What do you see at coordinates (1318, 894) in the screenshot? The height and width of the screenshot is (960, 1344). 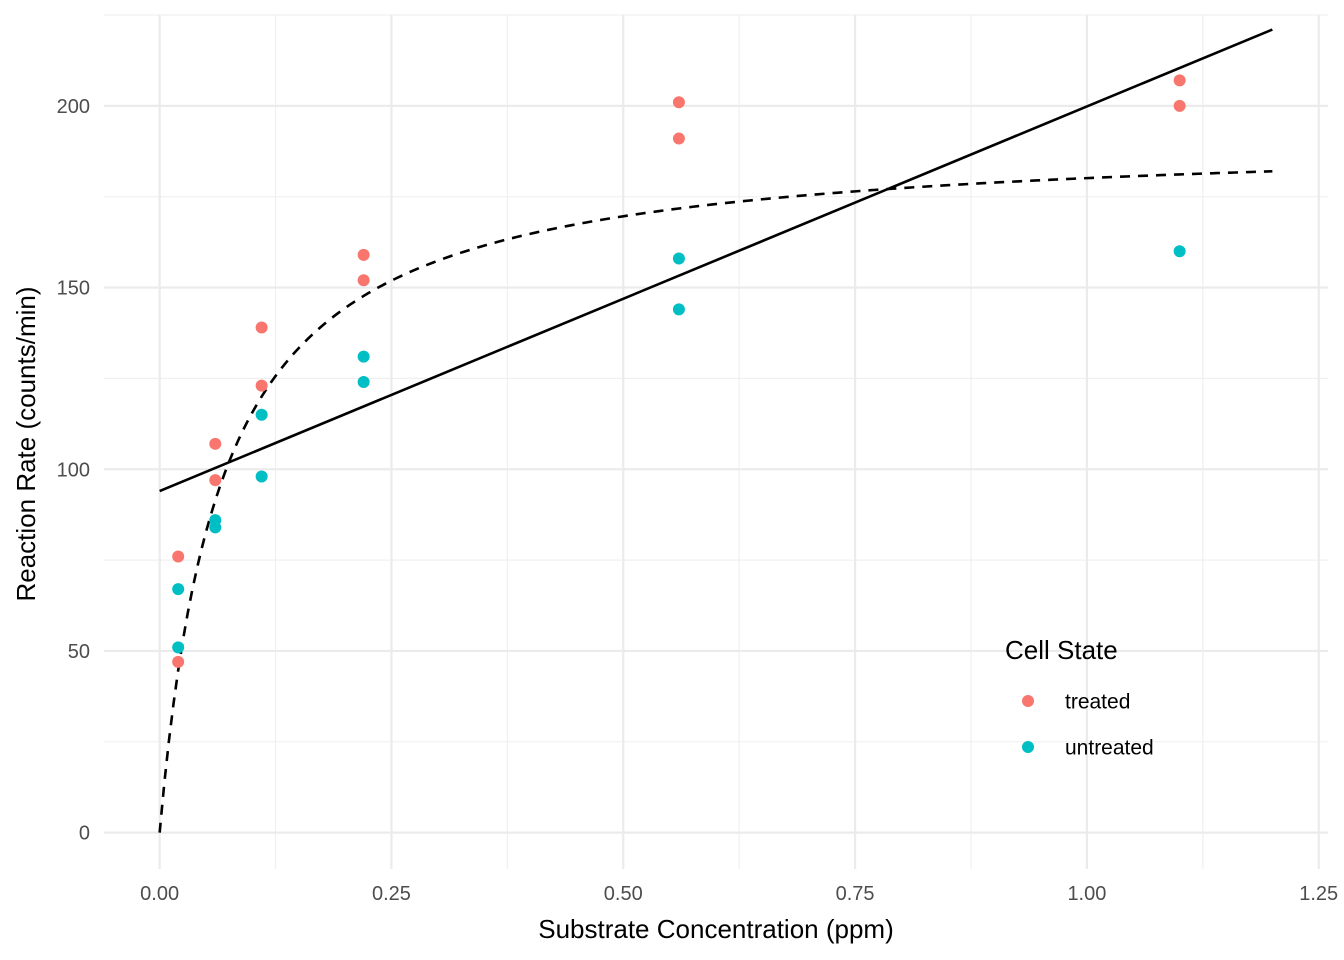 I see `x-tick-label: 1.25` at bounding box center [1318, 894].